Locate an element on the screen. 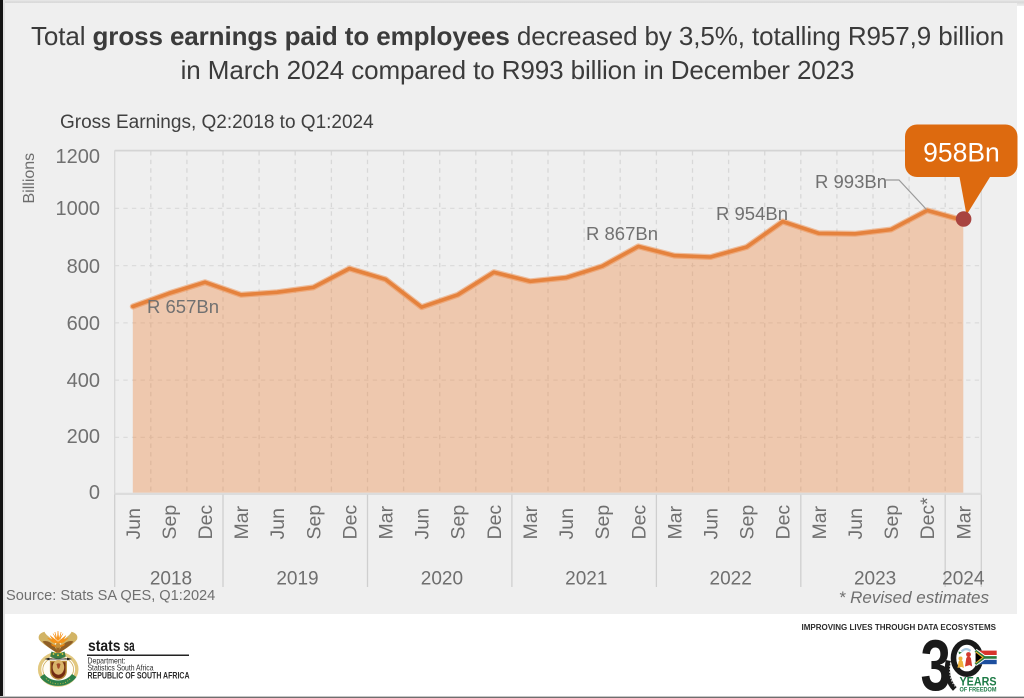  svg-text: sa is located at coordinates (129, 646).